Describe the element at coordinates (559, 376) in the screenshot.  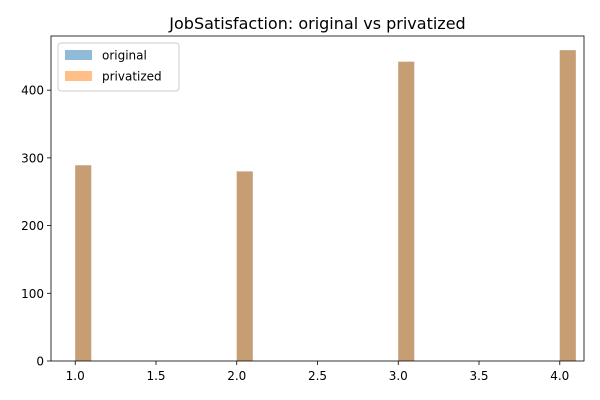
I see `x-tick-label: 4.0` at that location.